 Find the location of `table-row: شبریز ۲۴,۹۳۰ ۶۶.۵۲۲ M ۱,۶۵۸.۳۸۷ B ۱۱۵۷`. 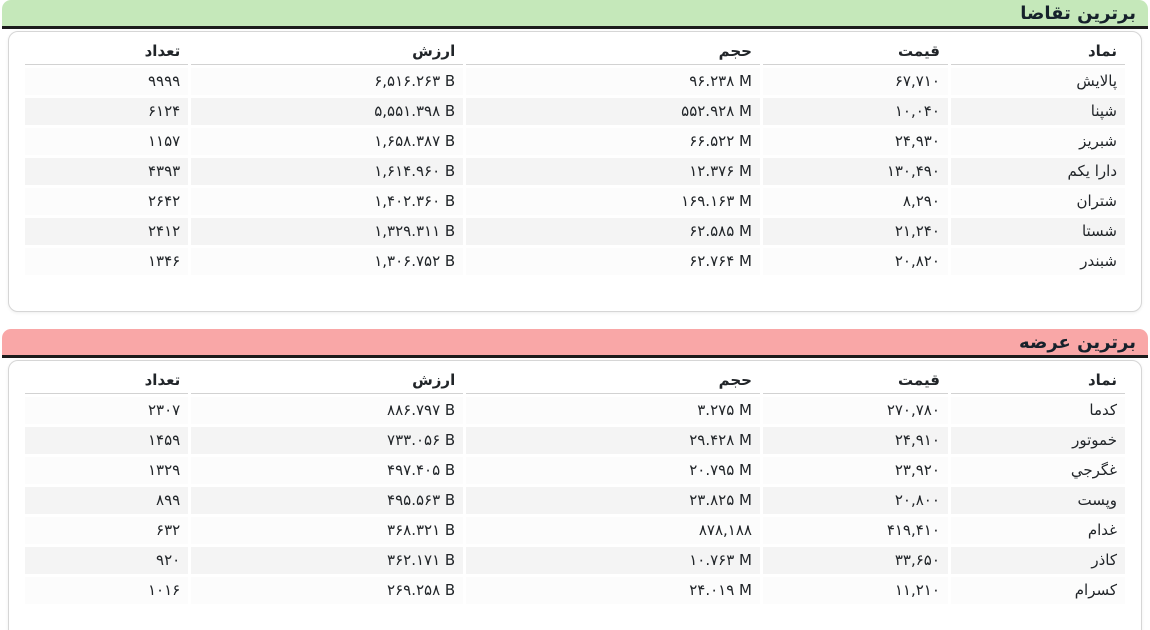

table-row: شبریز ۲۴,۹۳۰ ۶۶.۵۲۲ M ۱,۶۵۸.۳۸۷ B ۱۱۵۷ is located at coordinates (575, 141).